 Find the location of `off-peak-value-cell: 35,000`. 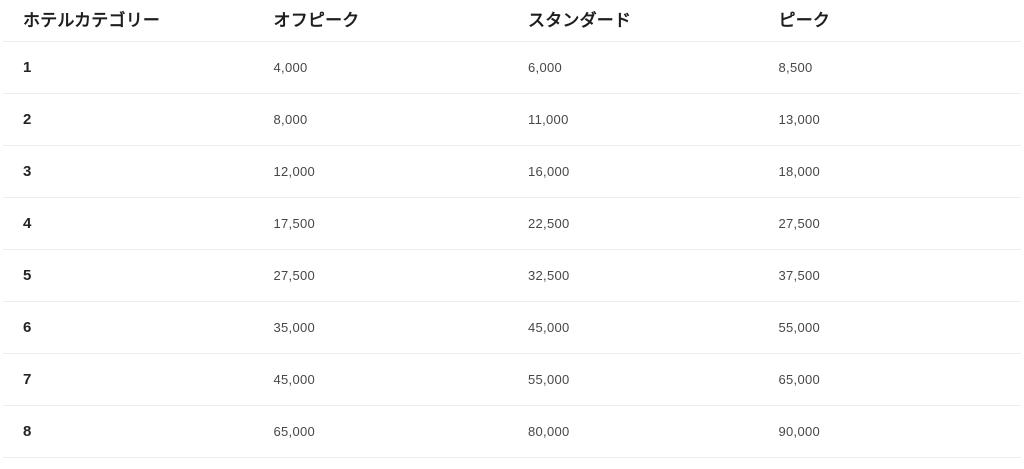

off-peak-value-cell: 35,000 is located at coordinates (384, 327).